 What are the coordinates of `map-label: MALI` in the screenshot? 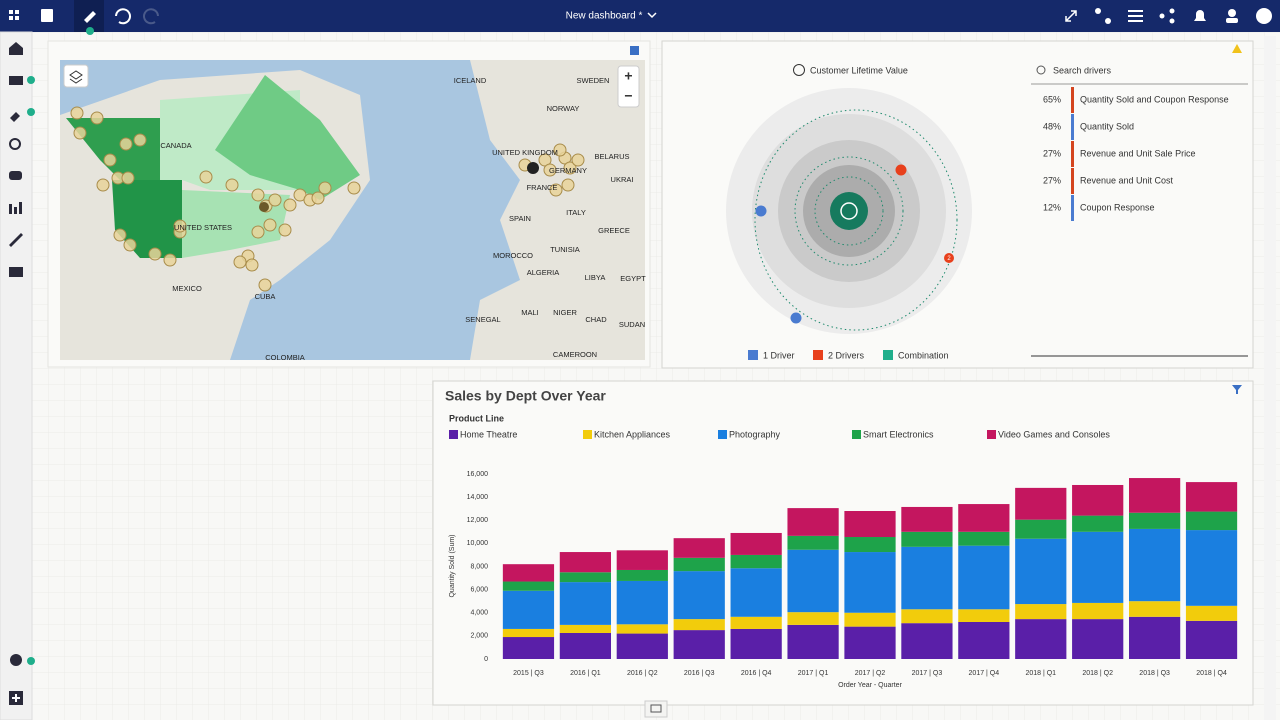 It's located at (530, 312).